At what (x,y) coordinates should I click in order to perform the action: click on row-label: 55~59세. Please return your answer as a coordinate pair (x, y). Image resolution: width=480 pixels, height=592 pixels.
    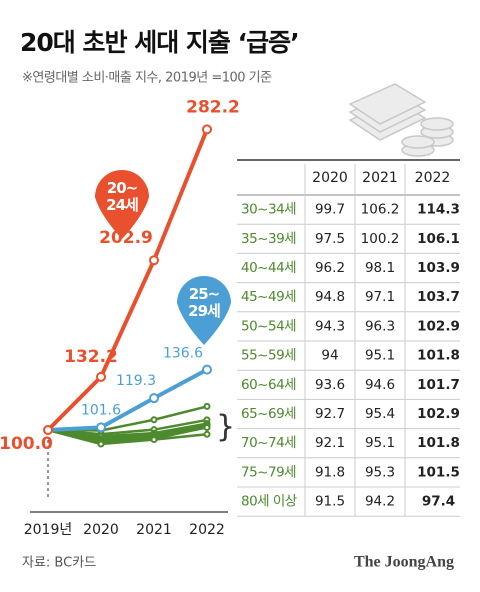
    Looking at the image, I should click on (268, 356).